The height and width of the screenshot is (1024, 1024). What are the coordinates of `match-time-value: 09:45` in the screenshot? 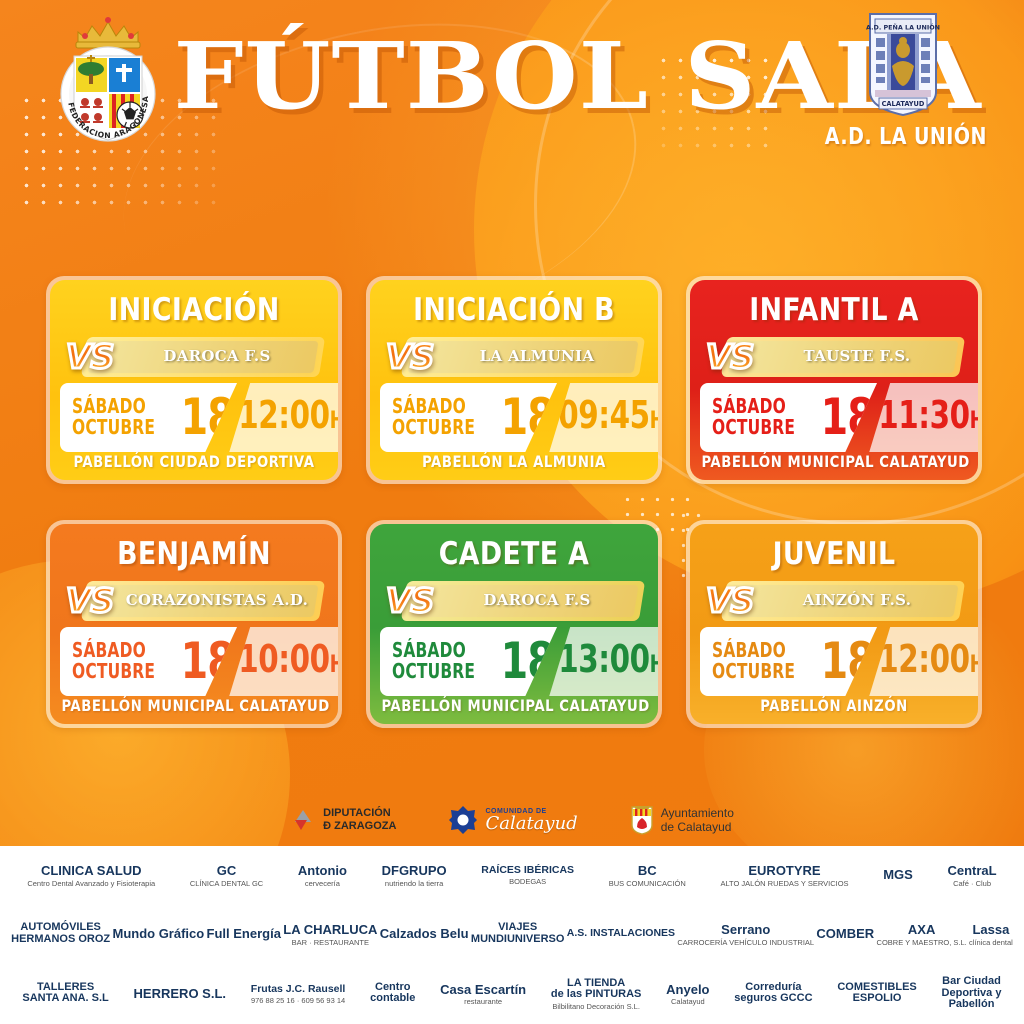 It's located at (604, 414).